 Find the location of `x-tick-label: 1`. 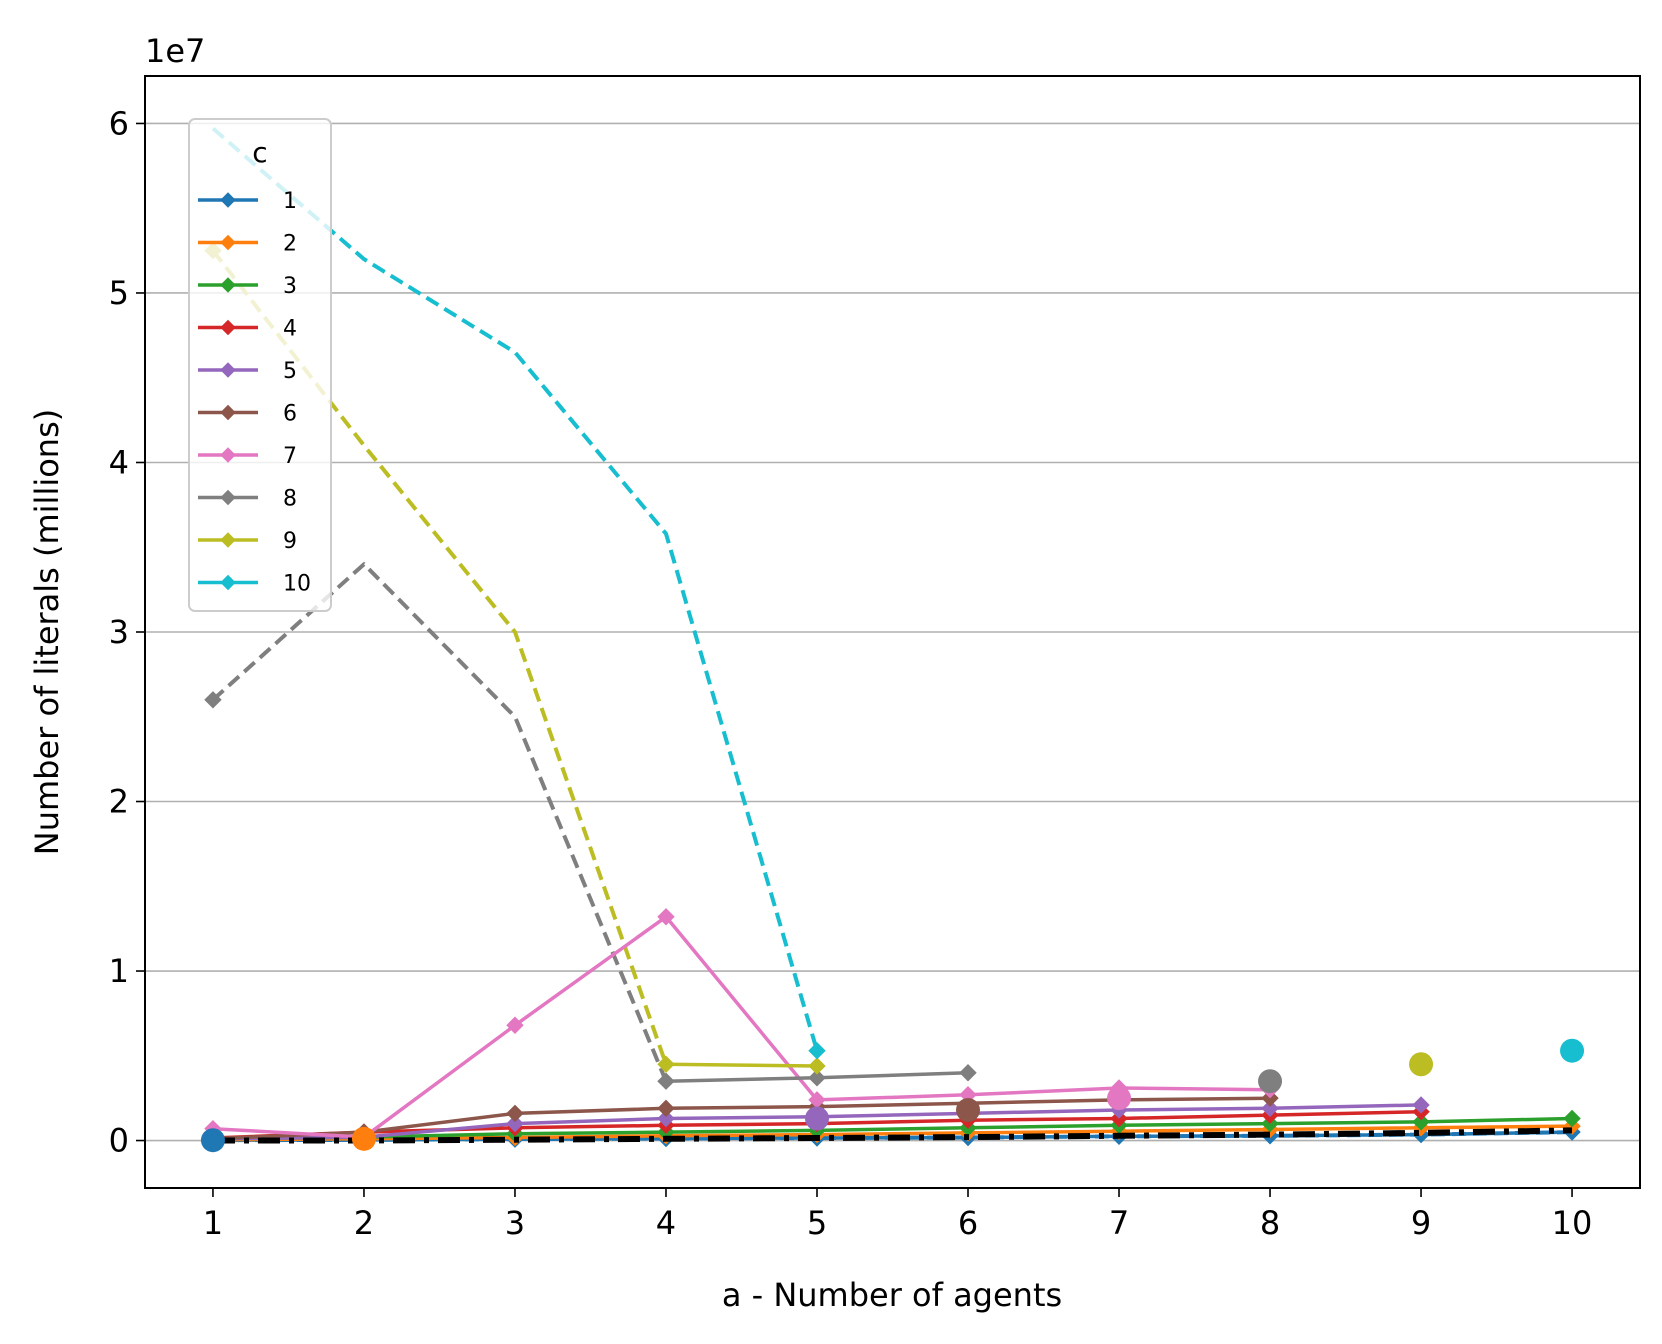

x-tick-label: 1 is located at coordinates (213, 1223).